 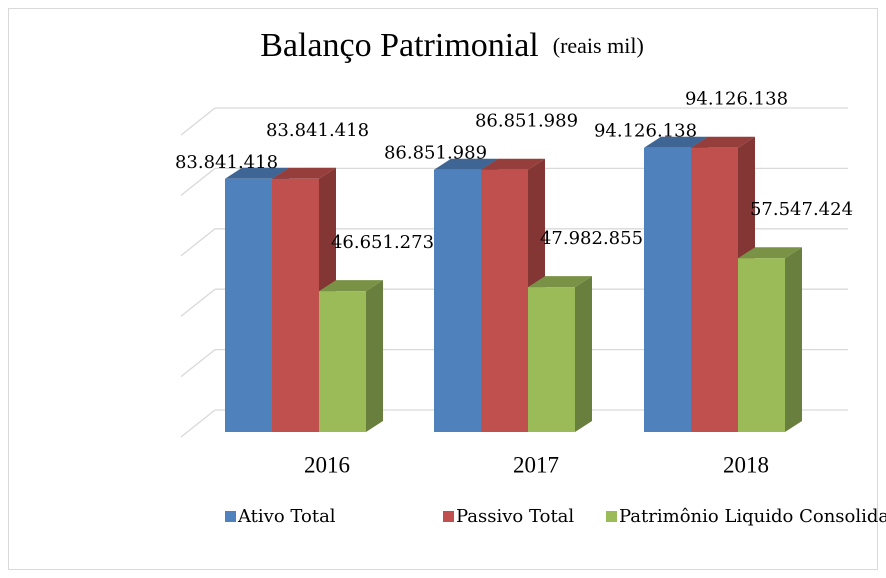 What do you see at coordinates (399, 45) in the screenshot?
I see `chart-title: Balanço Patrimonial` at bounding box center [399, 45].